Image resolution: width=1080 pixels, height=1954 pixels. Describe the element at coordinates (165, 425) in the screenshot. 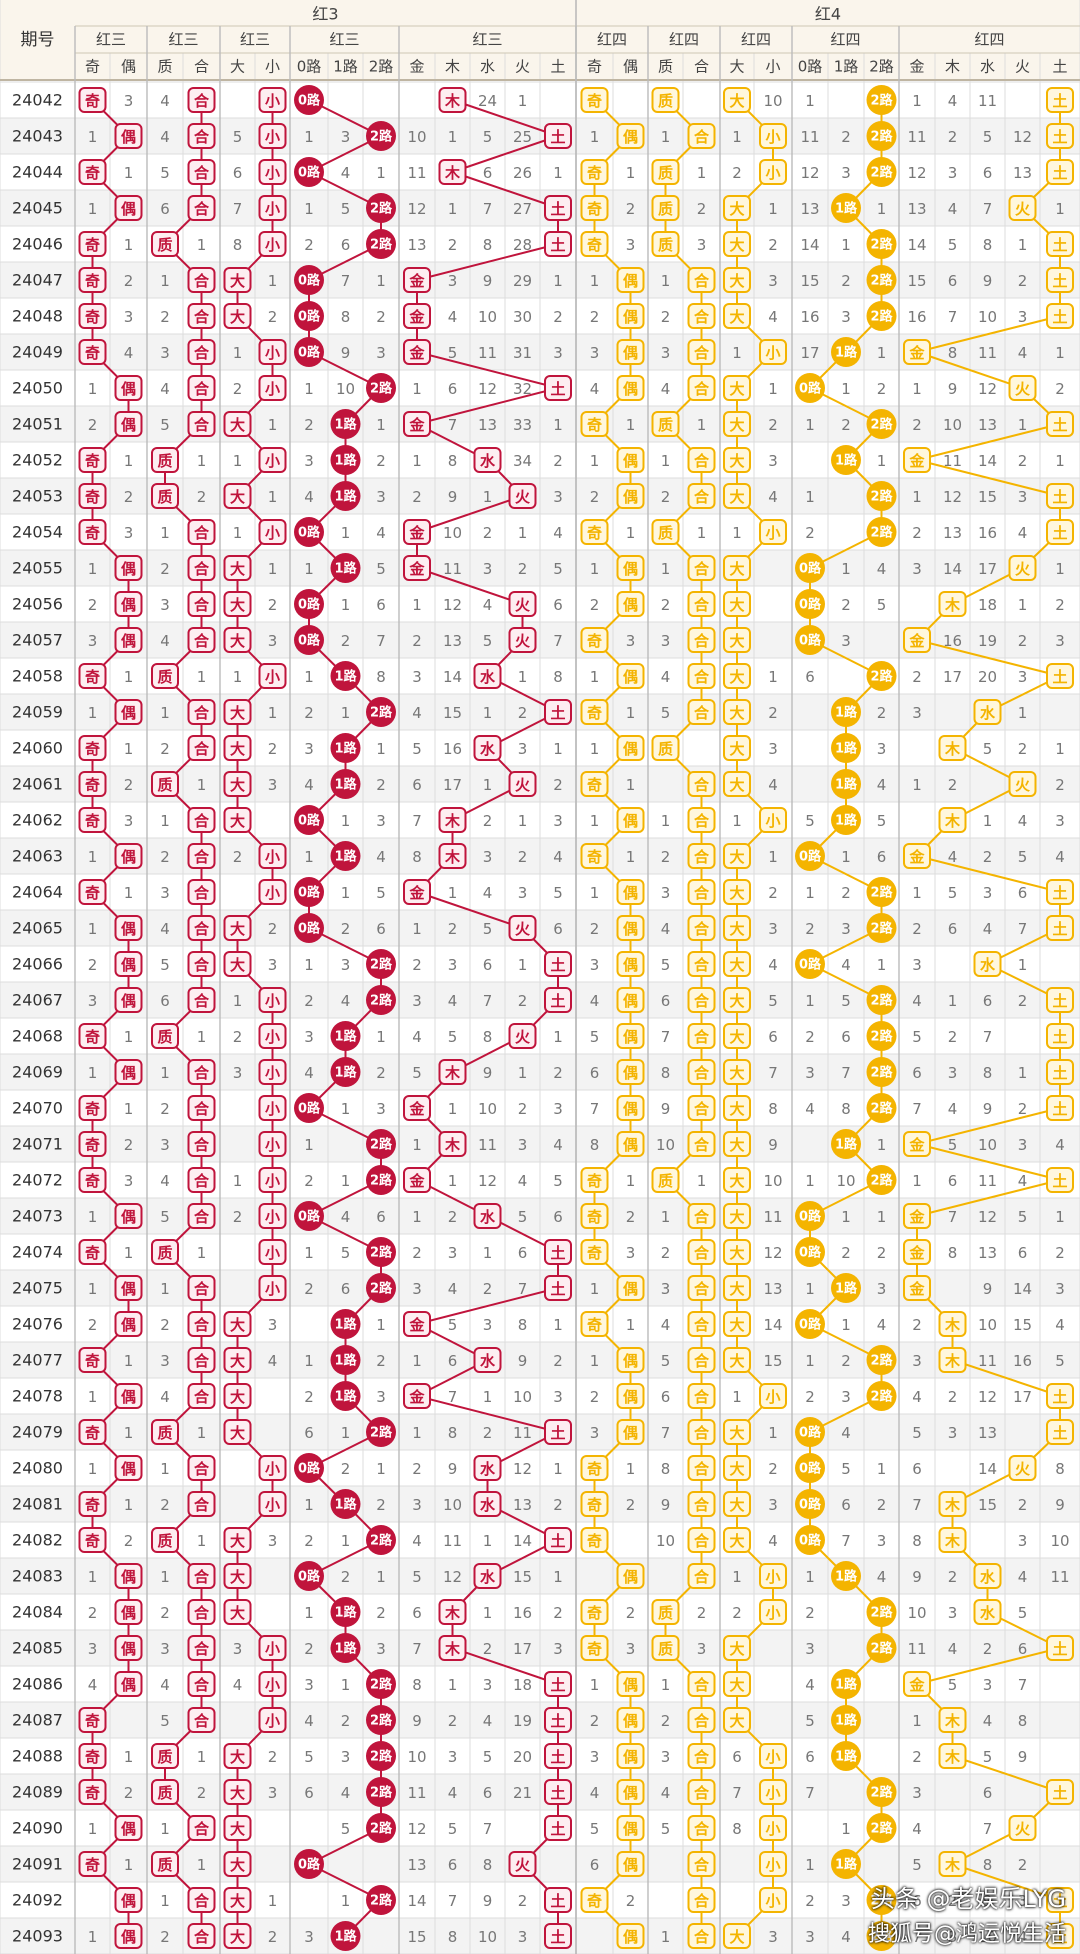

I see `miss-count: 5` at that location.